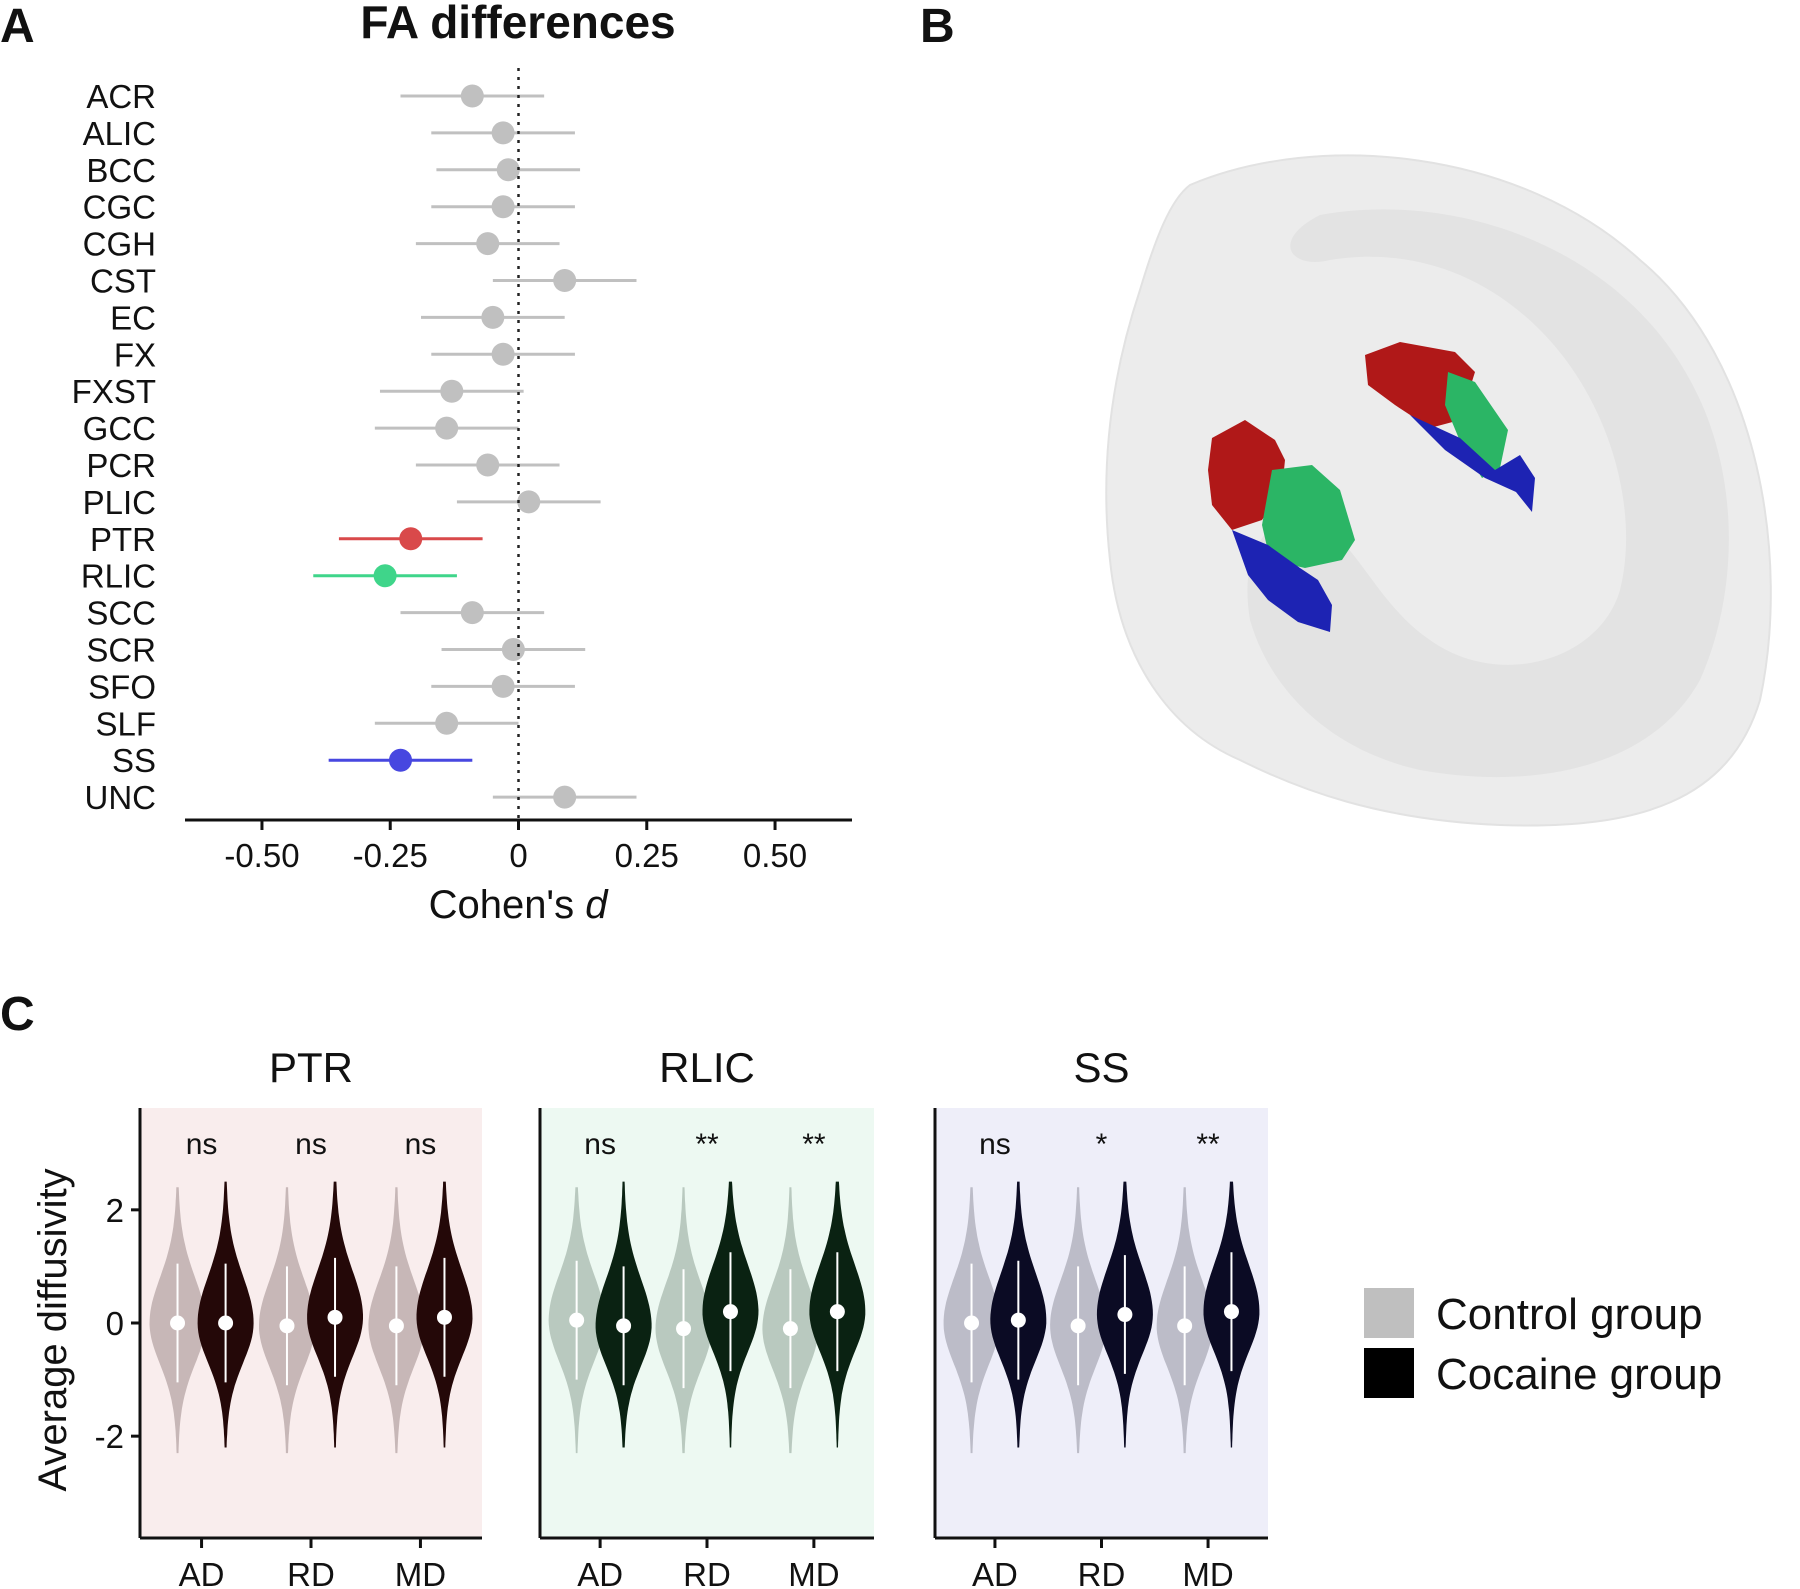  Describe the element at coordinates (1102, 1144) in the screenshot. I see `significance-label: *` at that location.